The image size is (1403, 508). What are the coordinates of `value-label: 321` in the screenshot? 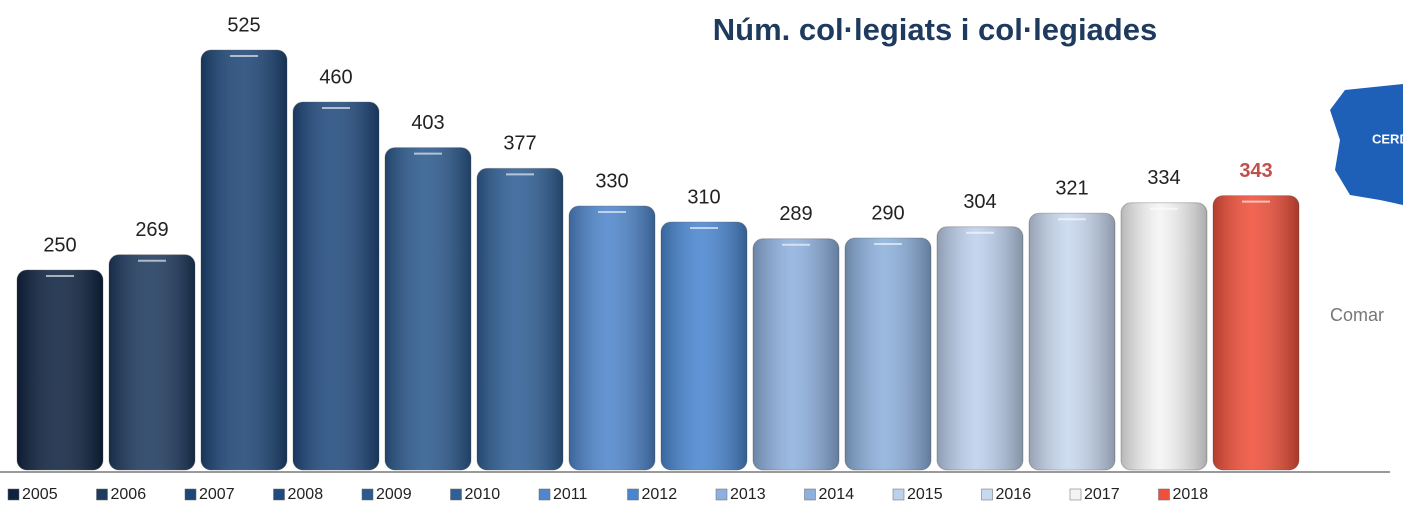 It's located at (1071, 188).